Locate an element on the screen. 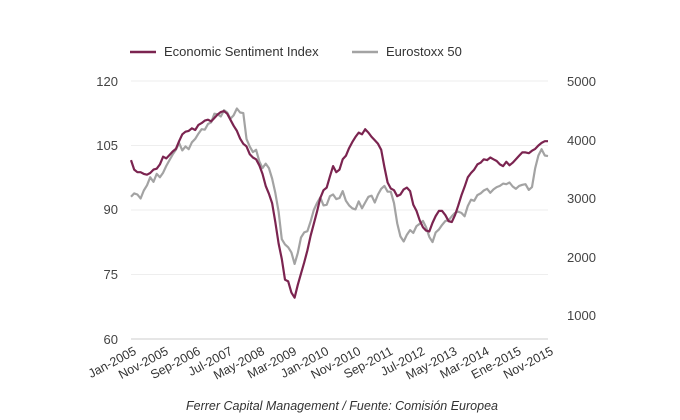  y-axis-right: 5000 4000 3000 2000 1000 is located at coordinates (581, 198).